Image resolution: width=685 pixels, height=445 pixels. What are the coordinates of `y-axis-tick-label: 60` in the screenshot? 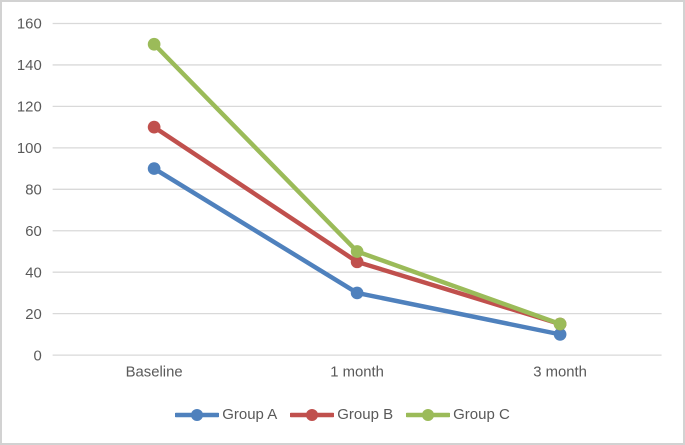 It's located at (33, 232).